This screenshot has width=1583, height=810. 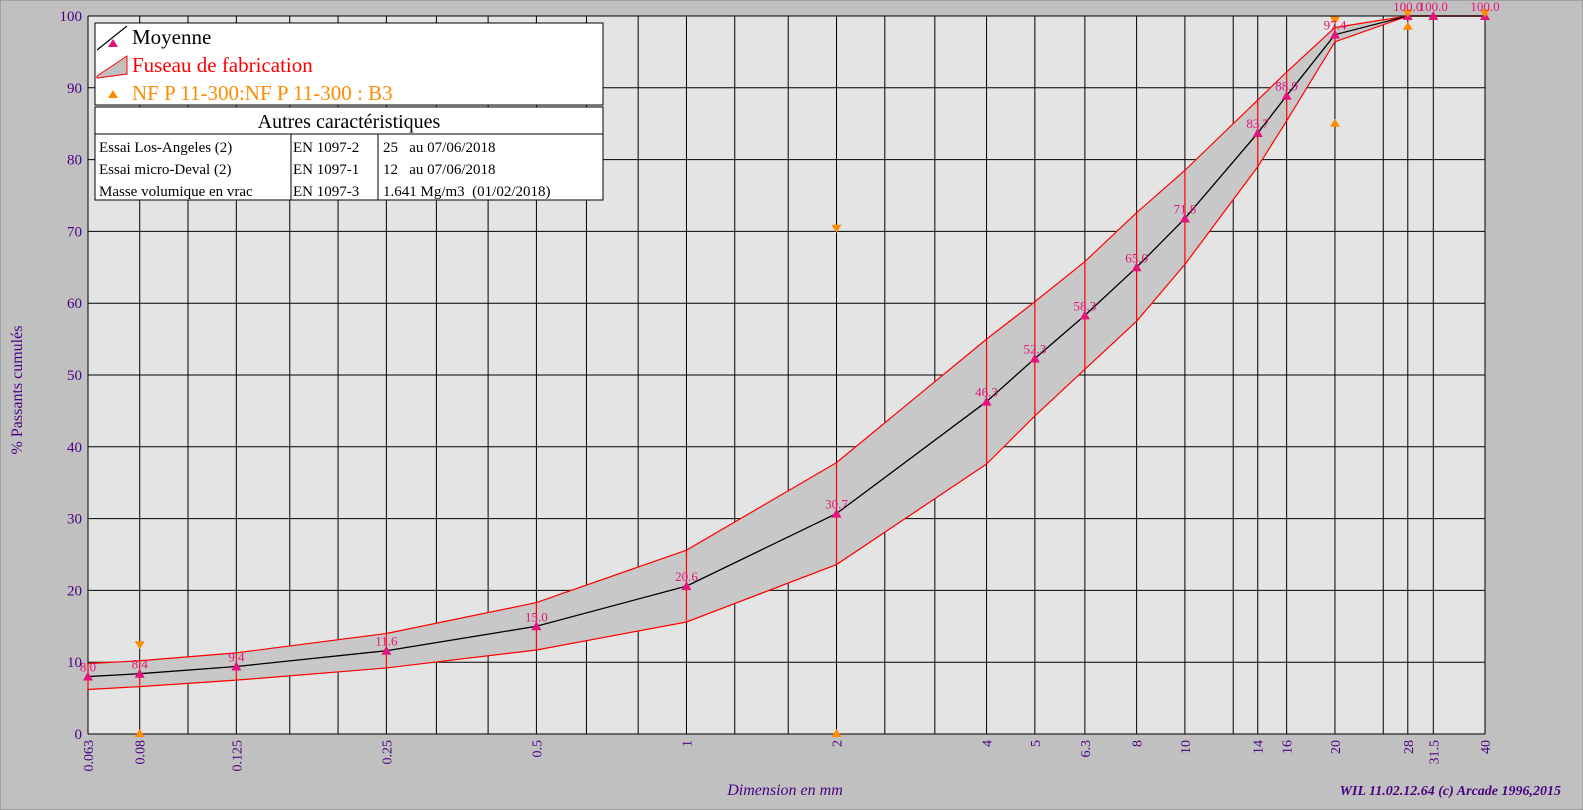 I want to click on data-label: 15.0, so click(x=536, y=616).